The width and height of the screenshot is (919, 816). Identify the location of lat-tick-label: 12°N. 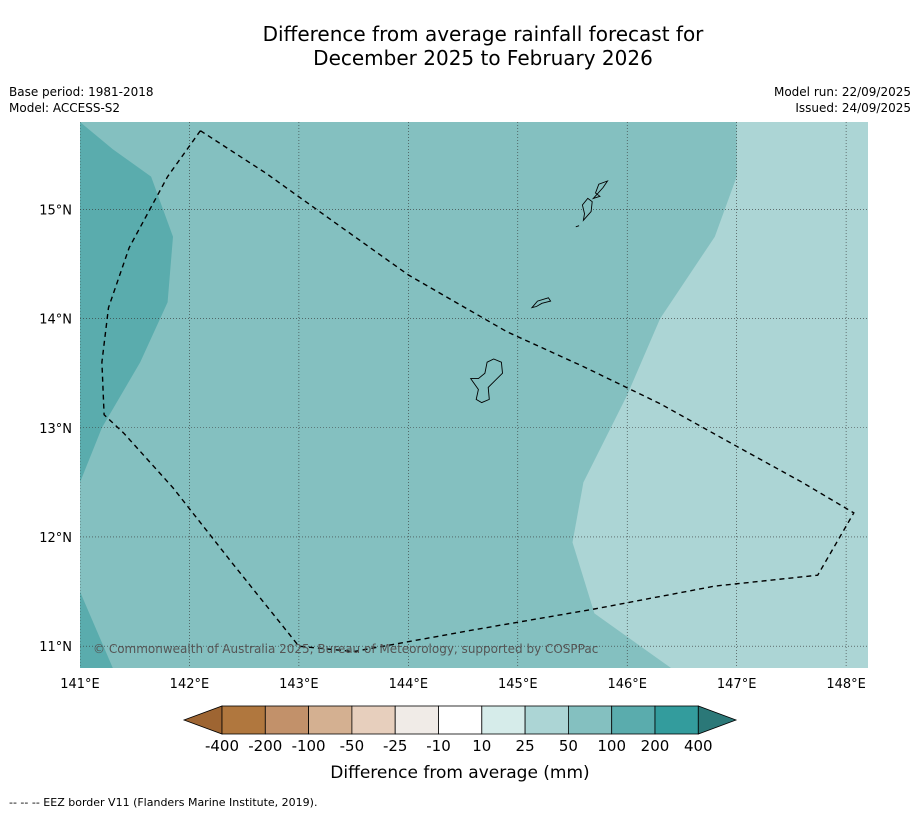
(55, 538).